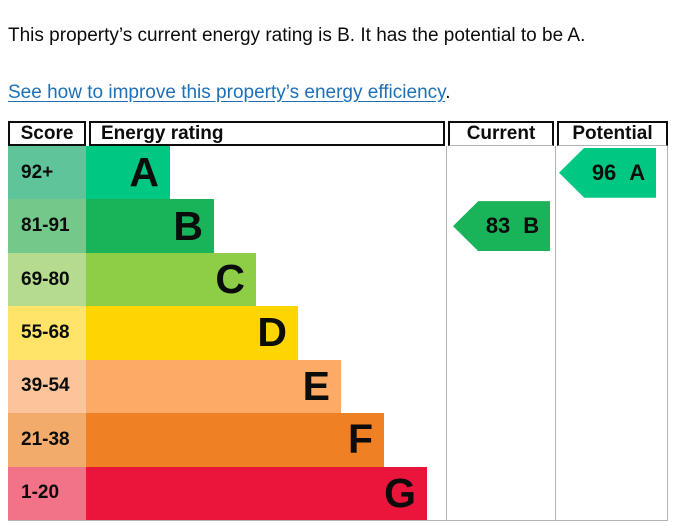 This screenshot has width=676, height=532. I want to click on band-letter-c: C, so click(230, 279).